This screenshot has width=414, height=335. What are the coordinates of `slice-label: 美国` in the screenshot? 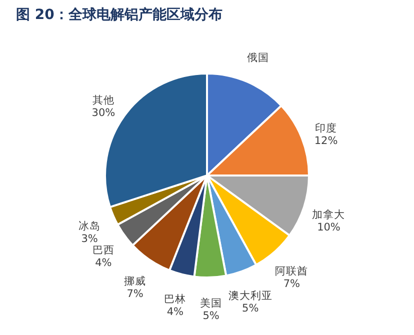 It's located at (211, 303).